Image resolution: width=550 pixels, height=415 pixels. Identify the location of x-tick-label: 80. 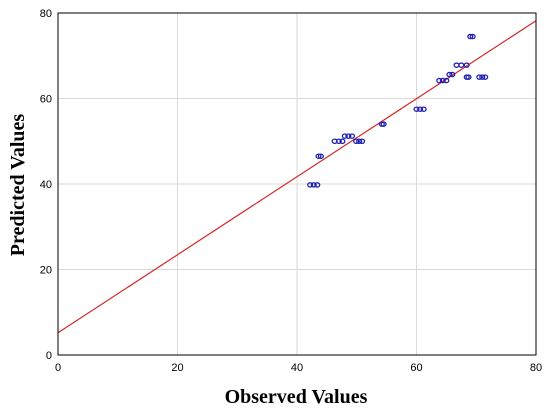
(536, 368).